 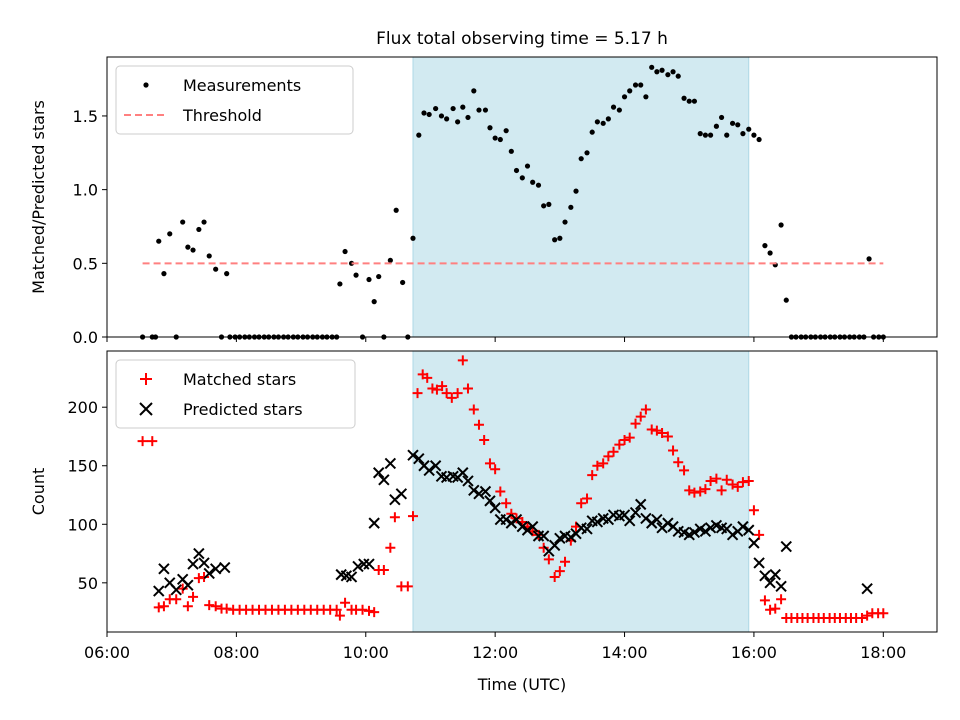 I want to click on observing-window-shade, so click(x=581, y=197).